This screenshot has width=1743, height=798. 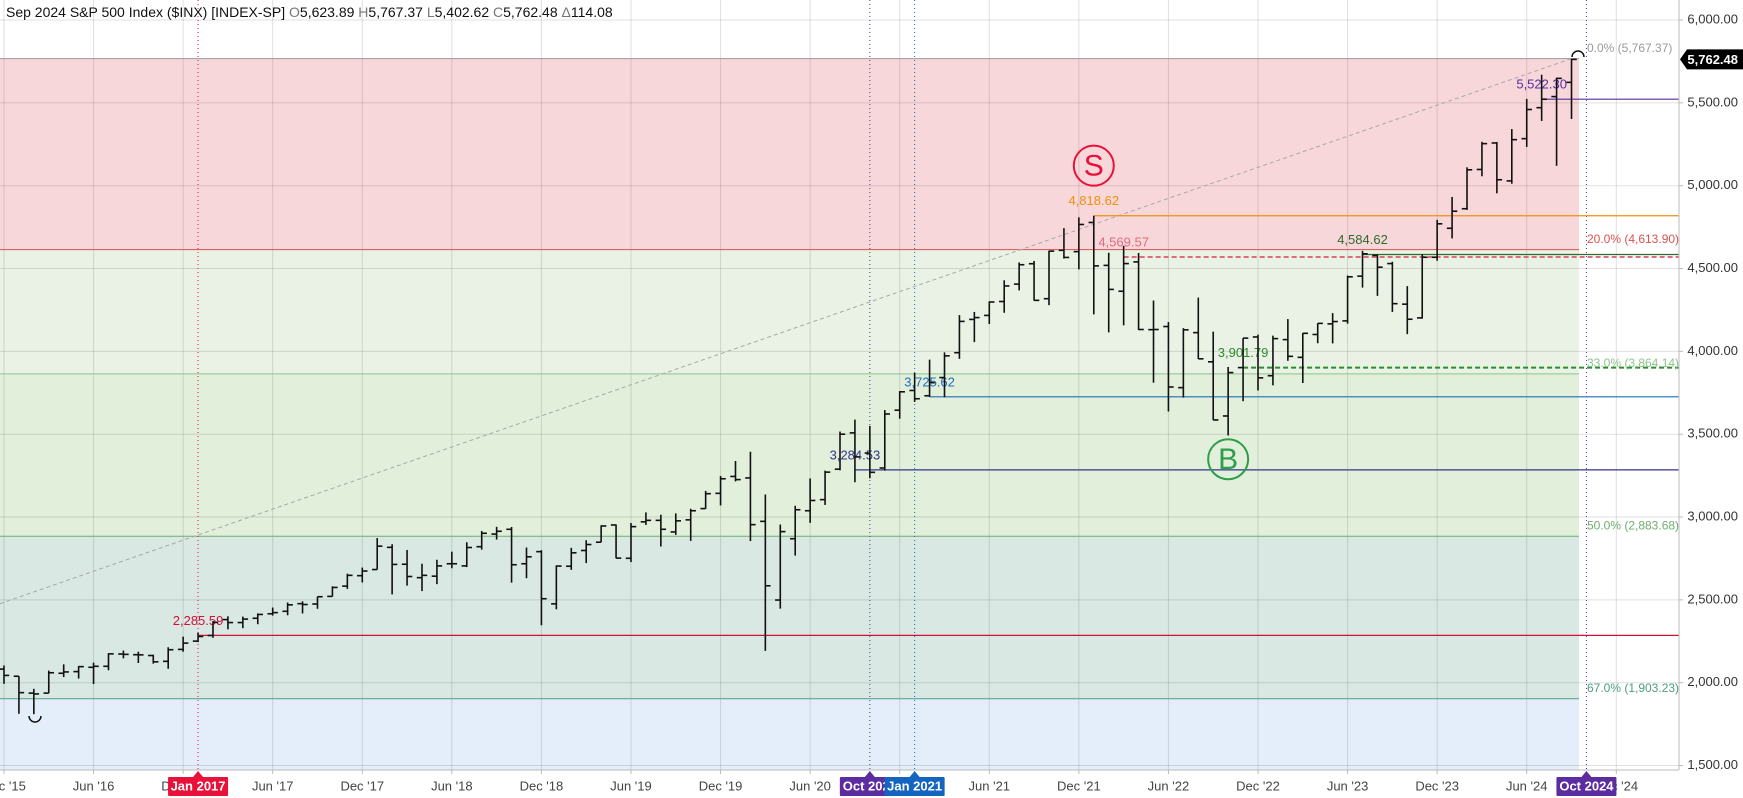 What do you see at coordinates (1633, 363) in the screenshot?
I see `fib-label: 33.0% (3,864.14)` at bounding box center [1633, 363].